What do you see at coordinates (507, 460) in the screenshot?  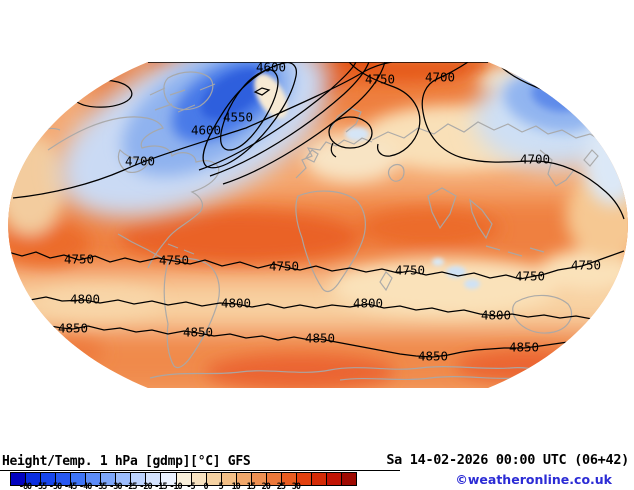 I see `forecast-datetime: Sa 14-02-2026 00:00 UTC (06+42)` at bounding box center [507, 460].